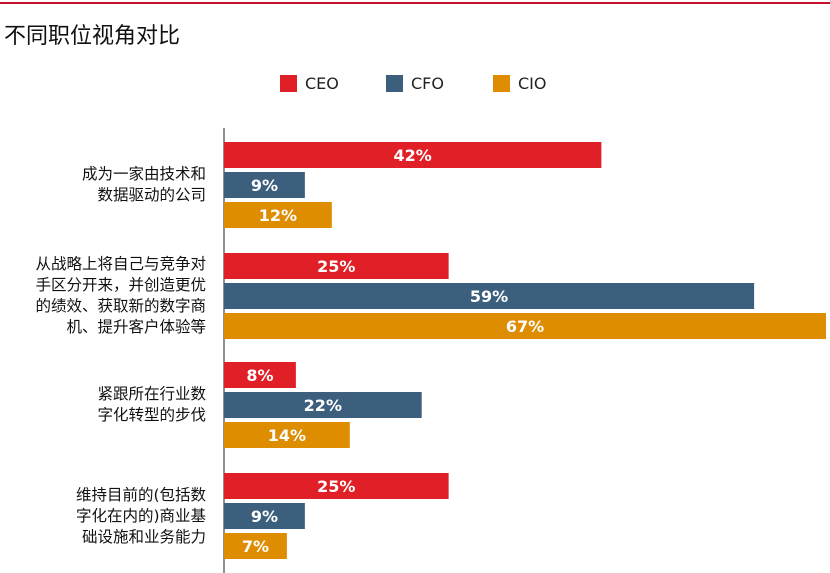 The width and height of the screenshot is (830, 573). I want to click on data-label-ceo-4: 25%, so click(336, 486).